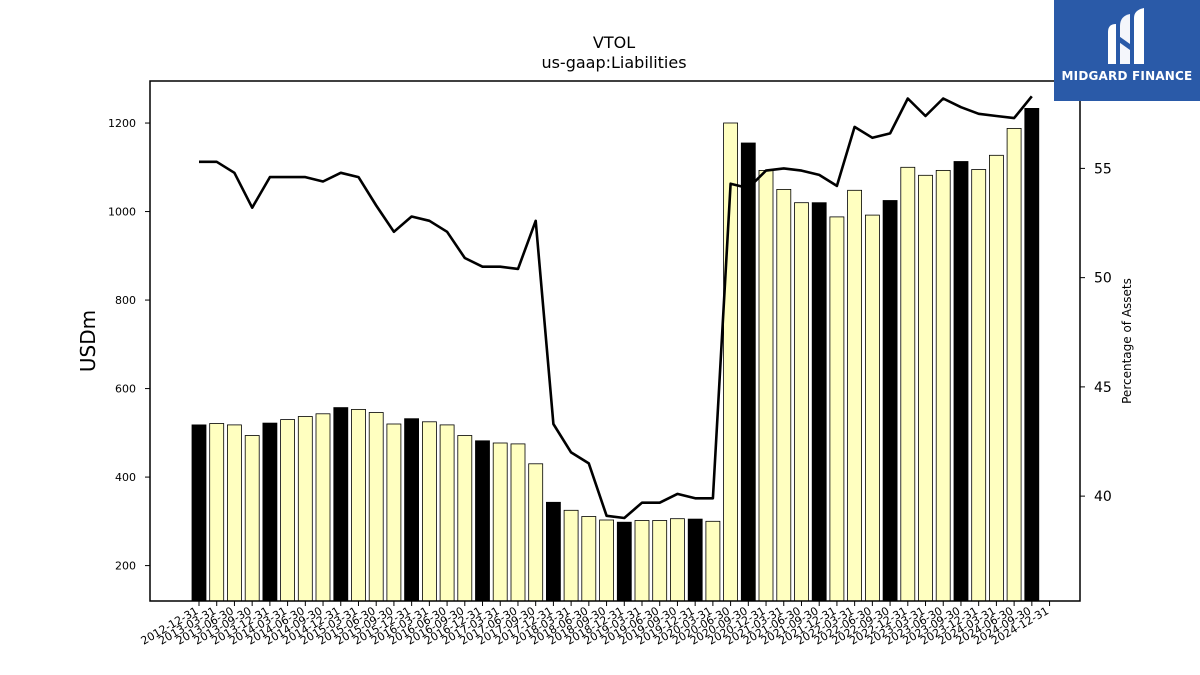  I want to click on brand-logo: MIDGARD FINANCE, so click(1127, 50).